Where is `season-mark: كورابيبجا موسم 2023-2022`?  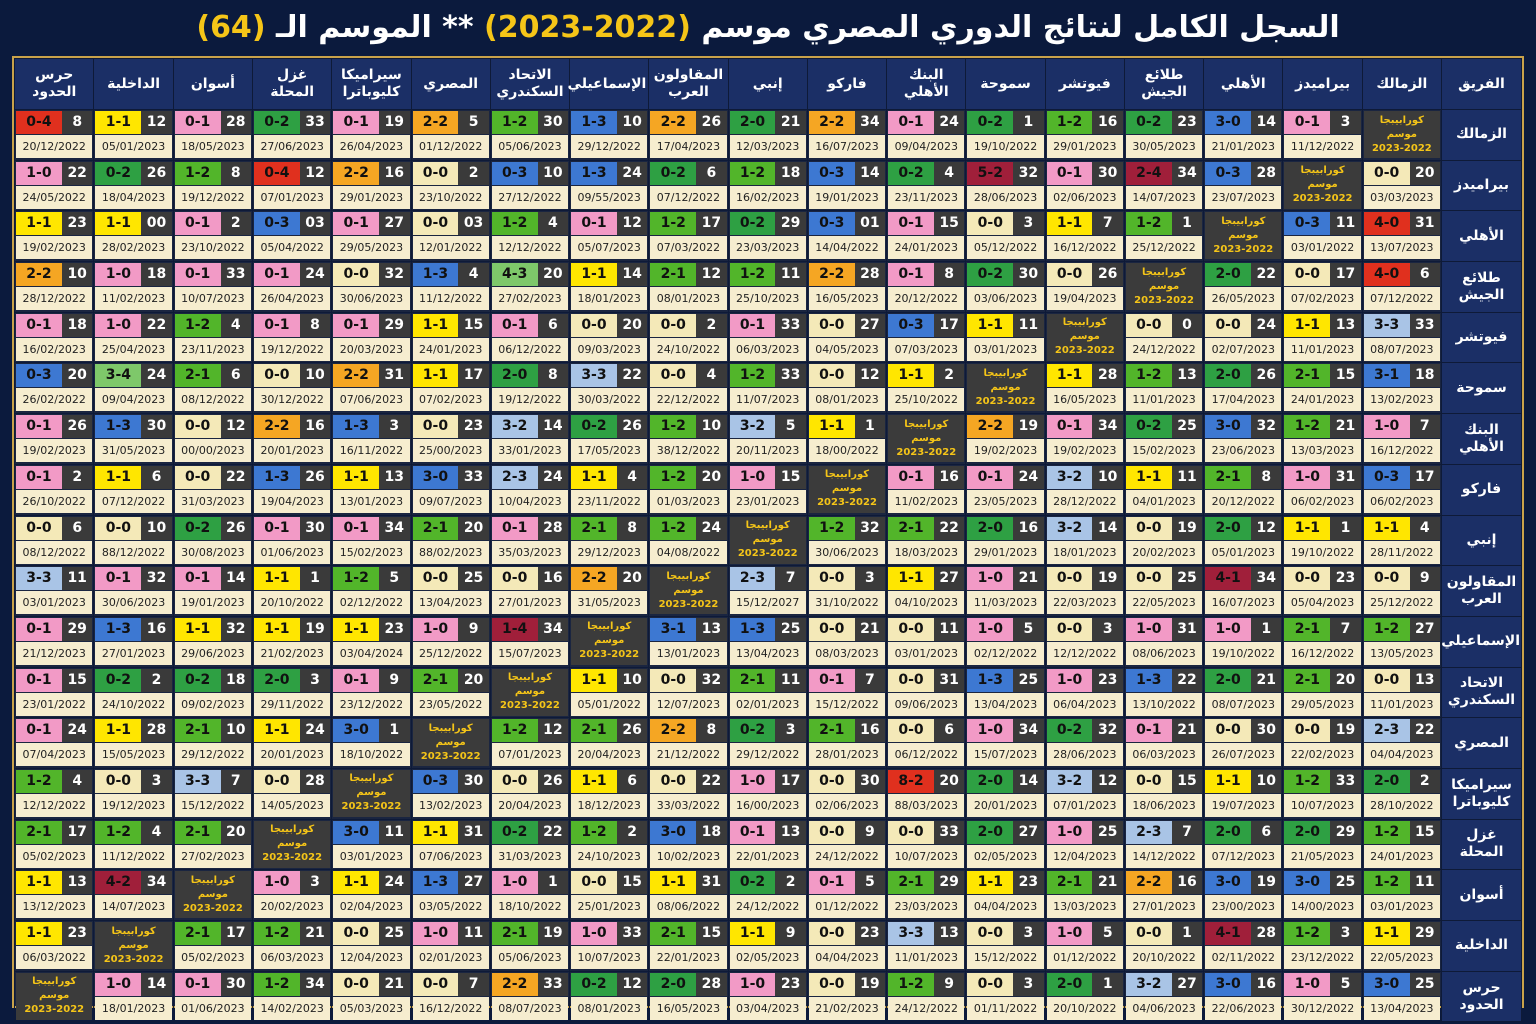 season-mark: كورابيبجا موسم 2023-2022 is located at coordinates (530, 692).